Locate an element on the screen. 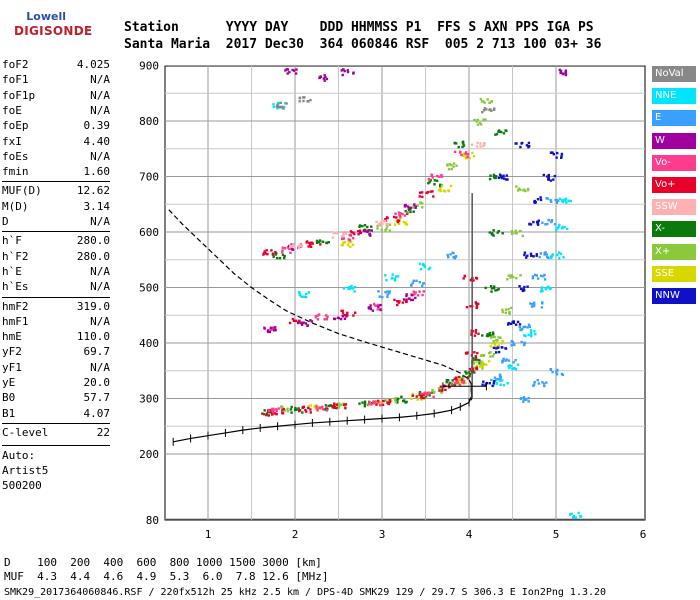 Image resolution: width=700 pixels, height=600 pixels. y-tick-label: 600 is located at coordinates (149, 232).